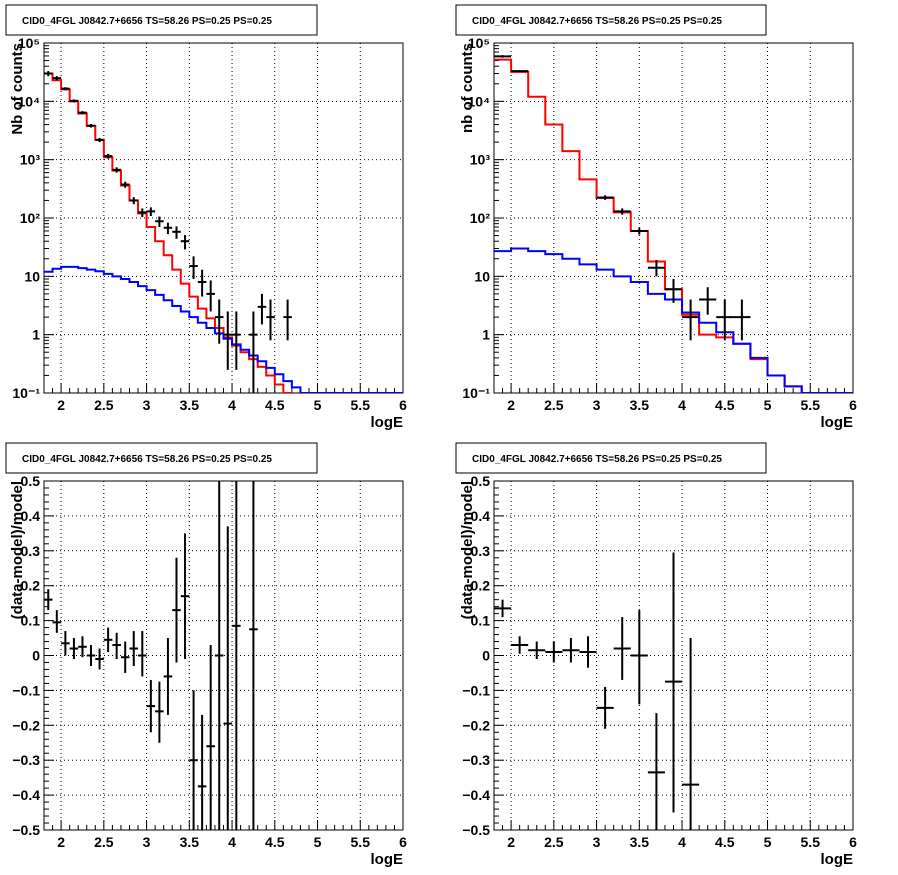 The width and height of the screenshot is (898, 875). Describe the element at coordinates (26, 393) in the screenshot. I see `y-tick-label: 10⁻¹` at that location.